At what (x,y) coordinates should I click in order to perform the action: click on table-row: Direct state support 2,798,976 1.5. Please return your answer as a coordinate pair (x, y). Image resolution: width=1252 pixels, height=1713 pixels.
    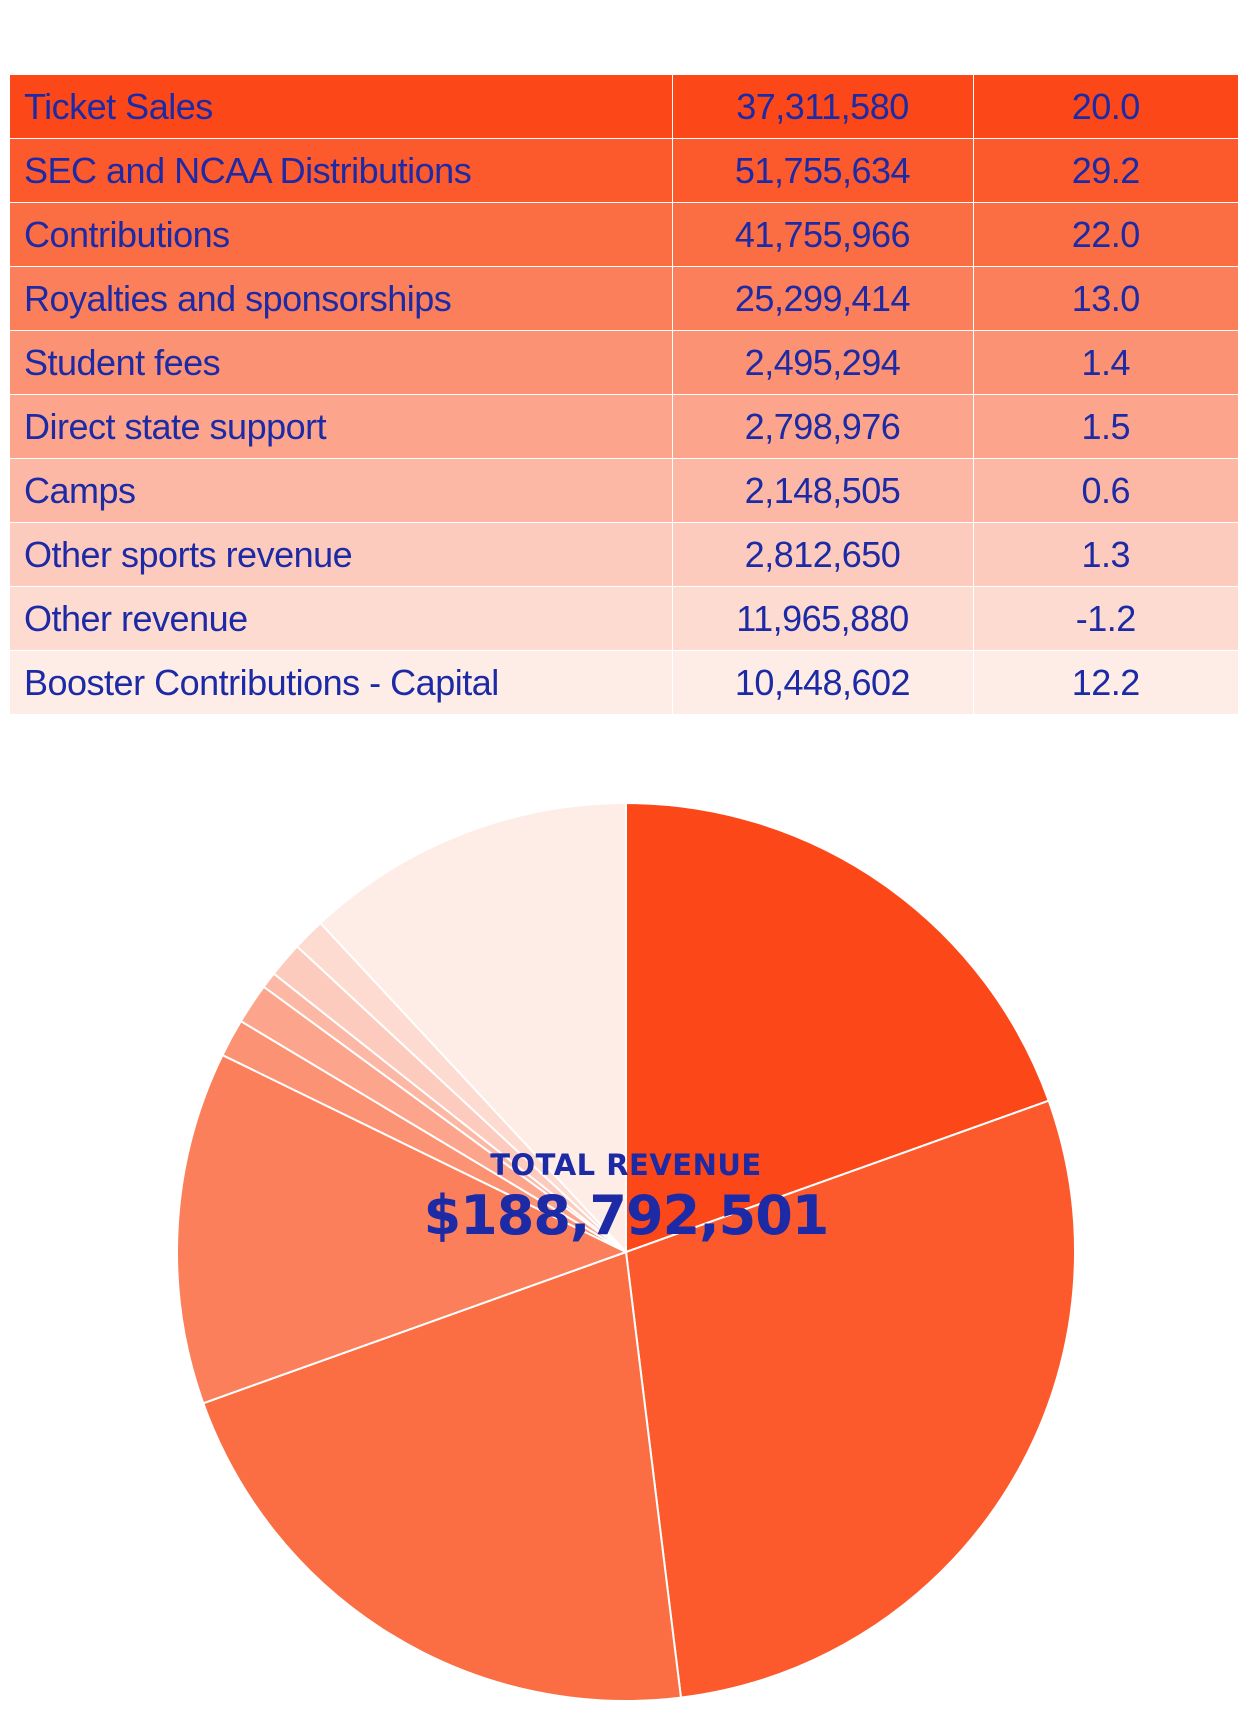
    Looking at the image, I should click on (624, 426).